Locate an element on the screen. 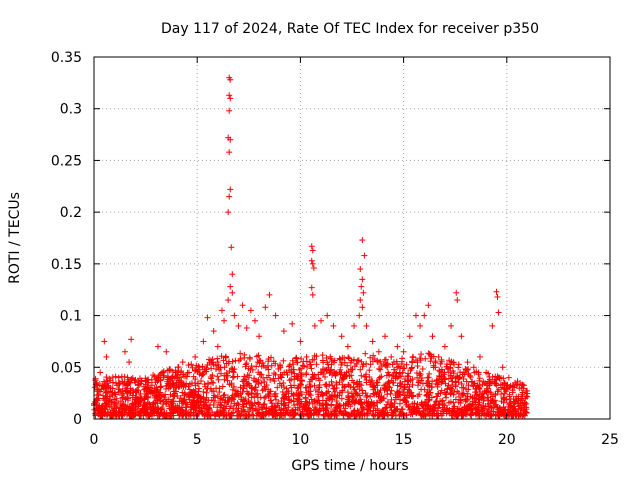  y-axis-label: ROTI / TECUs is located at coordinates (15, 238).